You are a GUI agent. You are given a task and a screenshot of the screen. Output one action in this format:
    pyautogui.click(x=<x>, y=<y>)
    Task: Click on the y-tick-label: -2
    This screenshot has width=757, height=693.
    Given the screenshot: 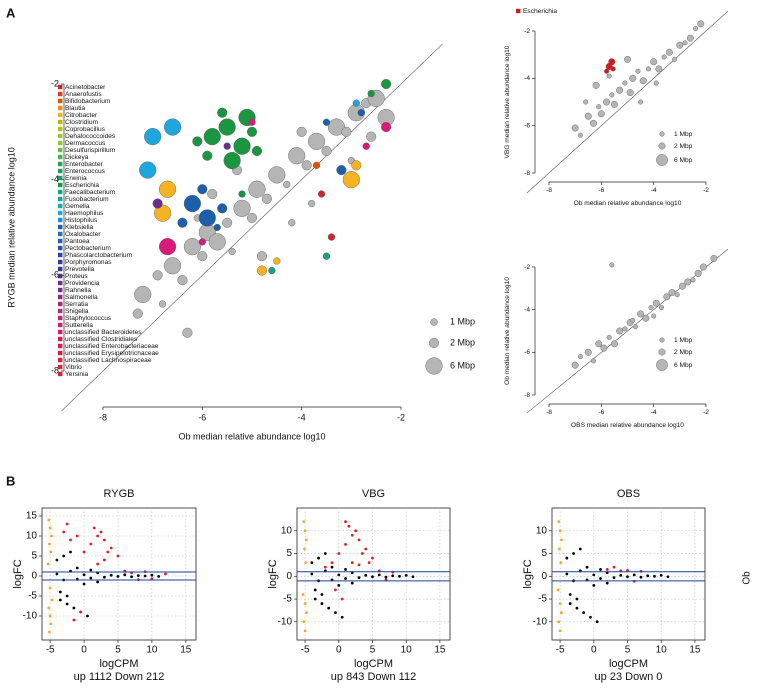 What is the action you would take?
    pyautogui.click(x=55, y=83)
    